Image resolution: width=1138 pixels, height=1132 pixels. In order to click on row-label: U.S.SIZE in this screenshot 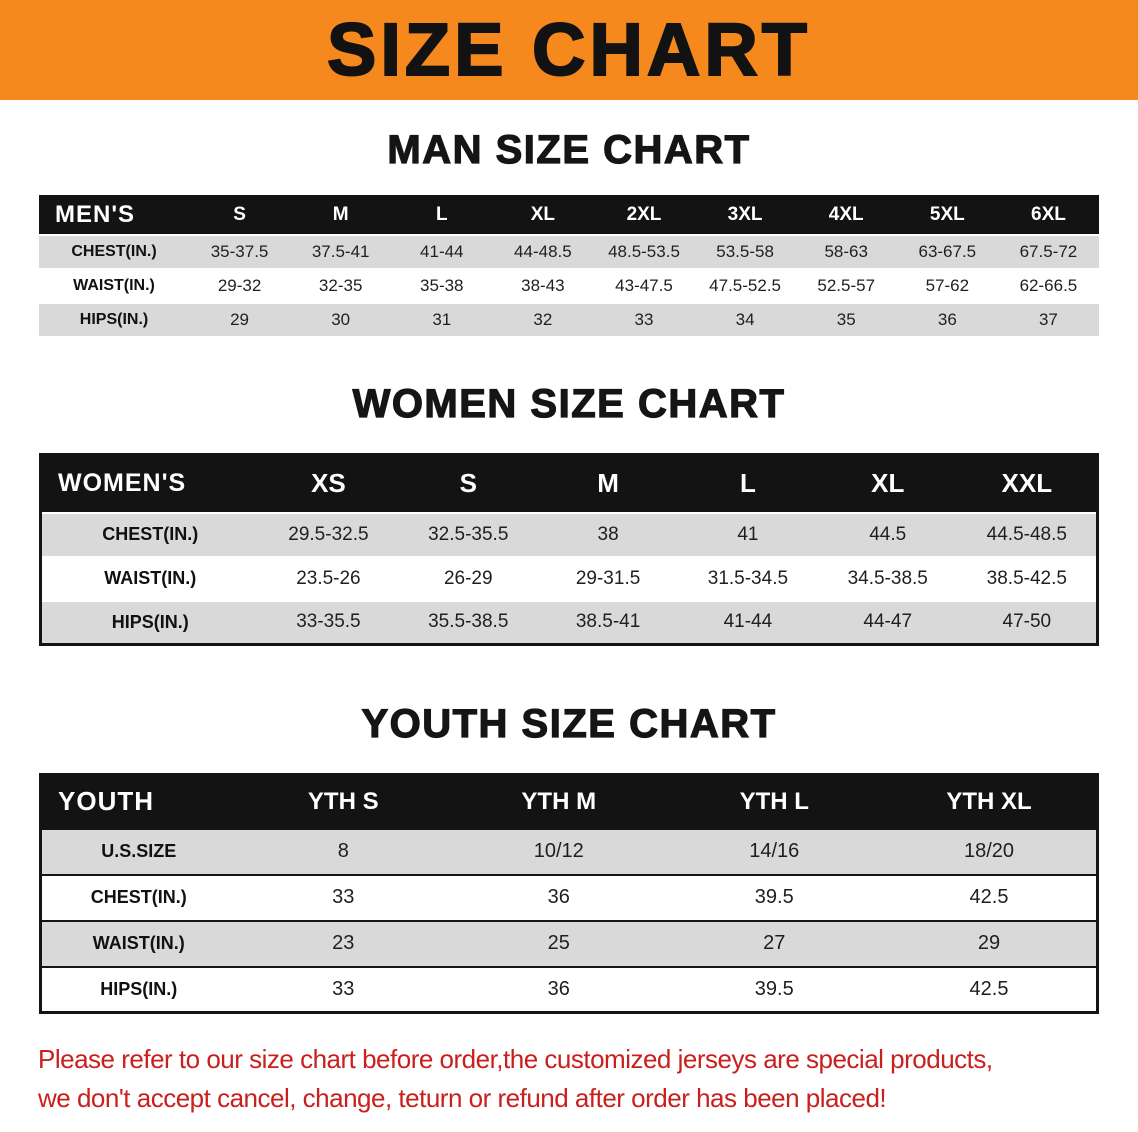, I will do `click(139, 851)`.